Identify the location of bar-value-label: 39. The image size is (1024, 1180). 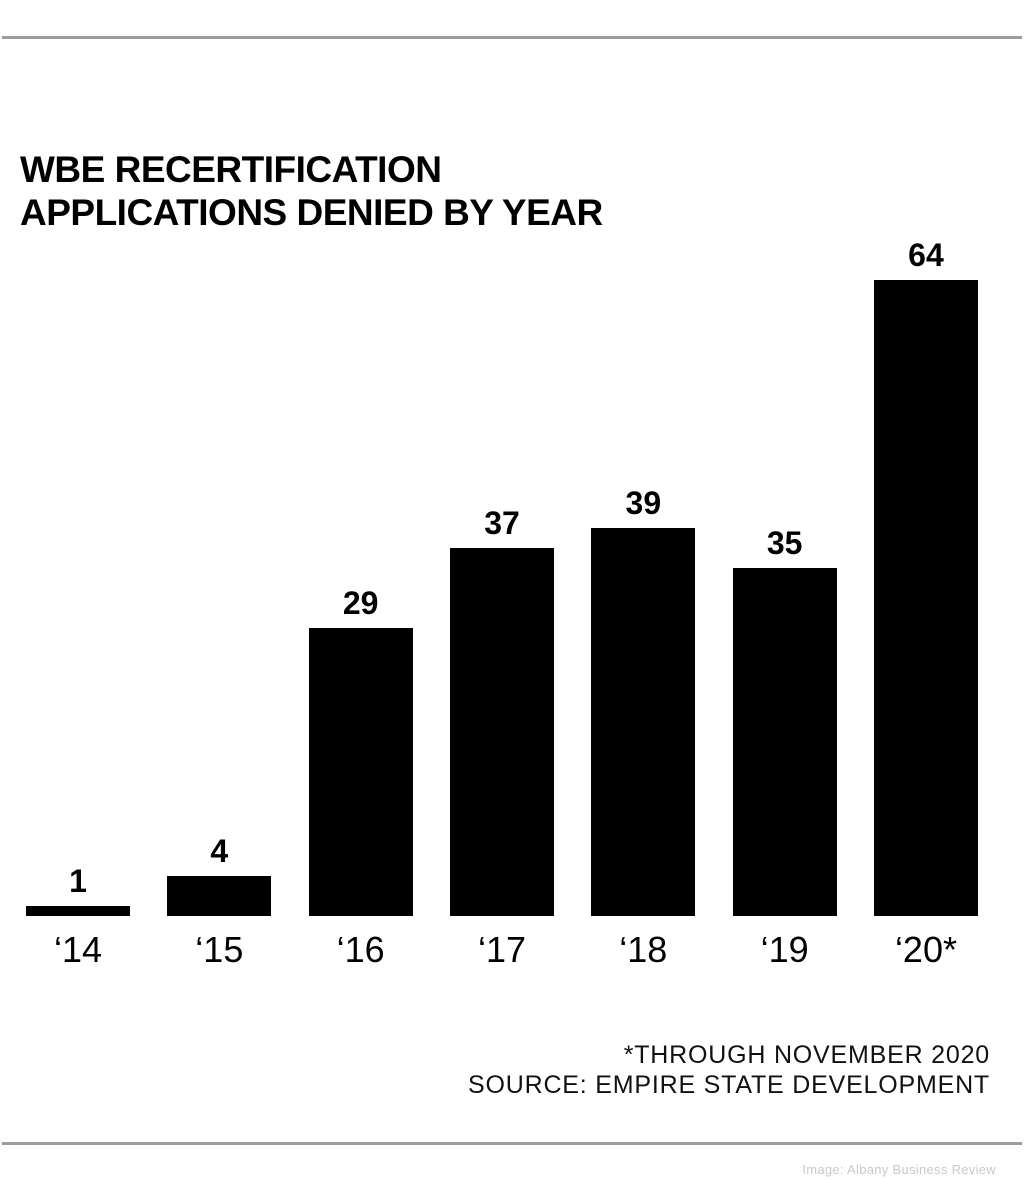
(643, 503).